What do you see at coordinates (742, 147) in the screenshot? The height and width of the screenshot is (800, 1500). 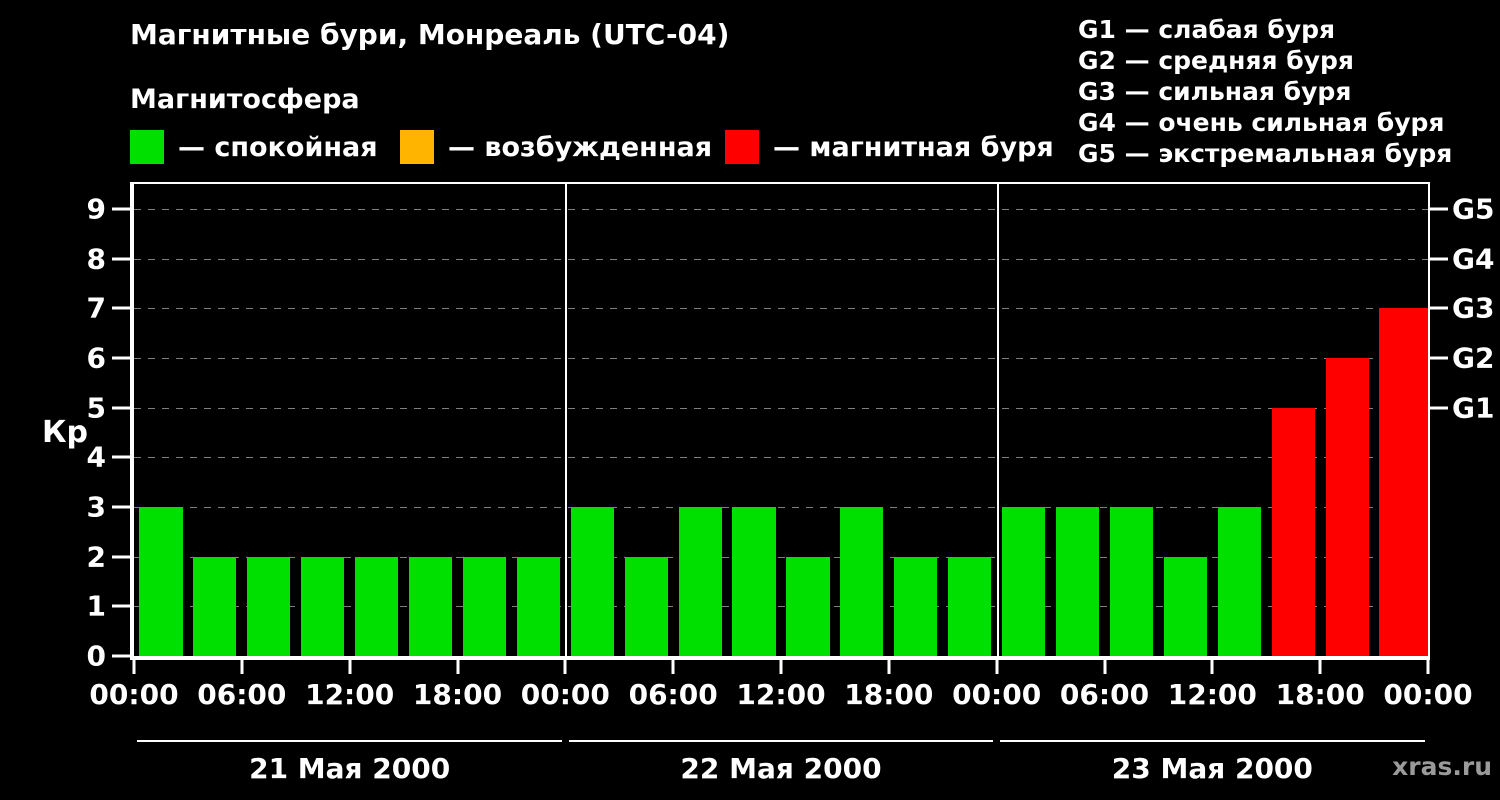 I see `legend-swatch-storm` at bounding box center [742, 147].